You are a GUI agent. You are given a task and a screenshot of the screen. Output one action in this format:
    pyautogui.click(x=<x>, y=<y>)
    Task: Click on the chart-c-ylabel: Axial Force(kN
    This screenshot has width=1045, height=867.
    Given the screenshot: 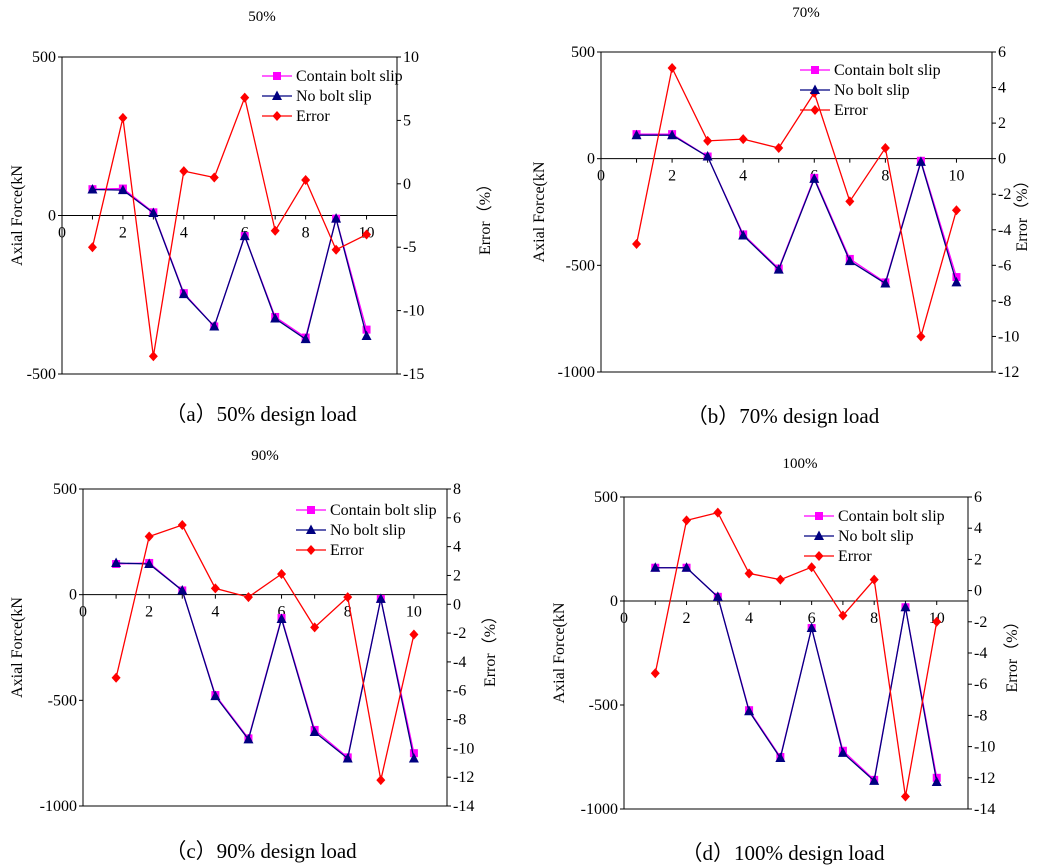 What is the action you would take?
    pyautogui.click(x=17, y=647)
    